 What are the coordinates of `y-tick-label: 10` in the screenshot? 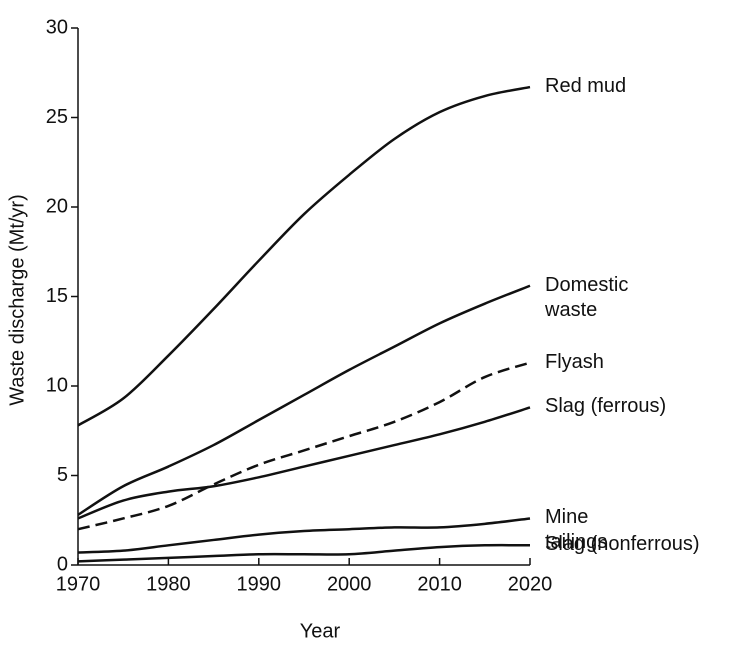 It's located at (57, 385).